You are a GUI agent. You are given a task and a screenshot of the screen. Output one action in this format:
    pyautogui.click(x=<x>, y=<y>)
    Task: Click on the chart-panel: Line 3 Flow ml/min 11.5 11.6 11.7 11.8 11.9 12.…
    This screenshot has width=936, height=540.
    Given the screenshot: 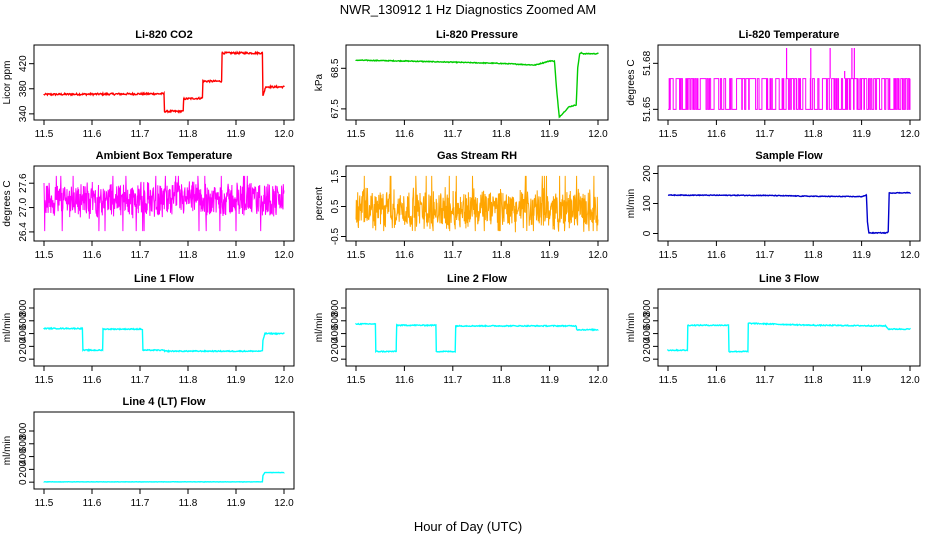 What is the action you would take?
    pyautogui.click(x=773, y=329)
    